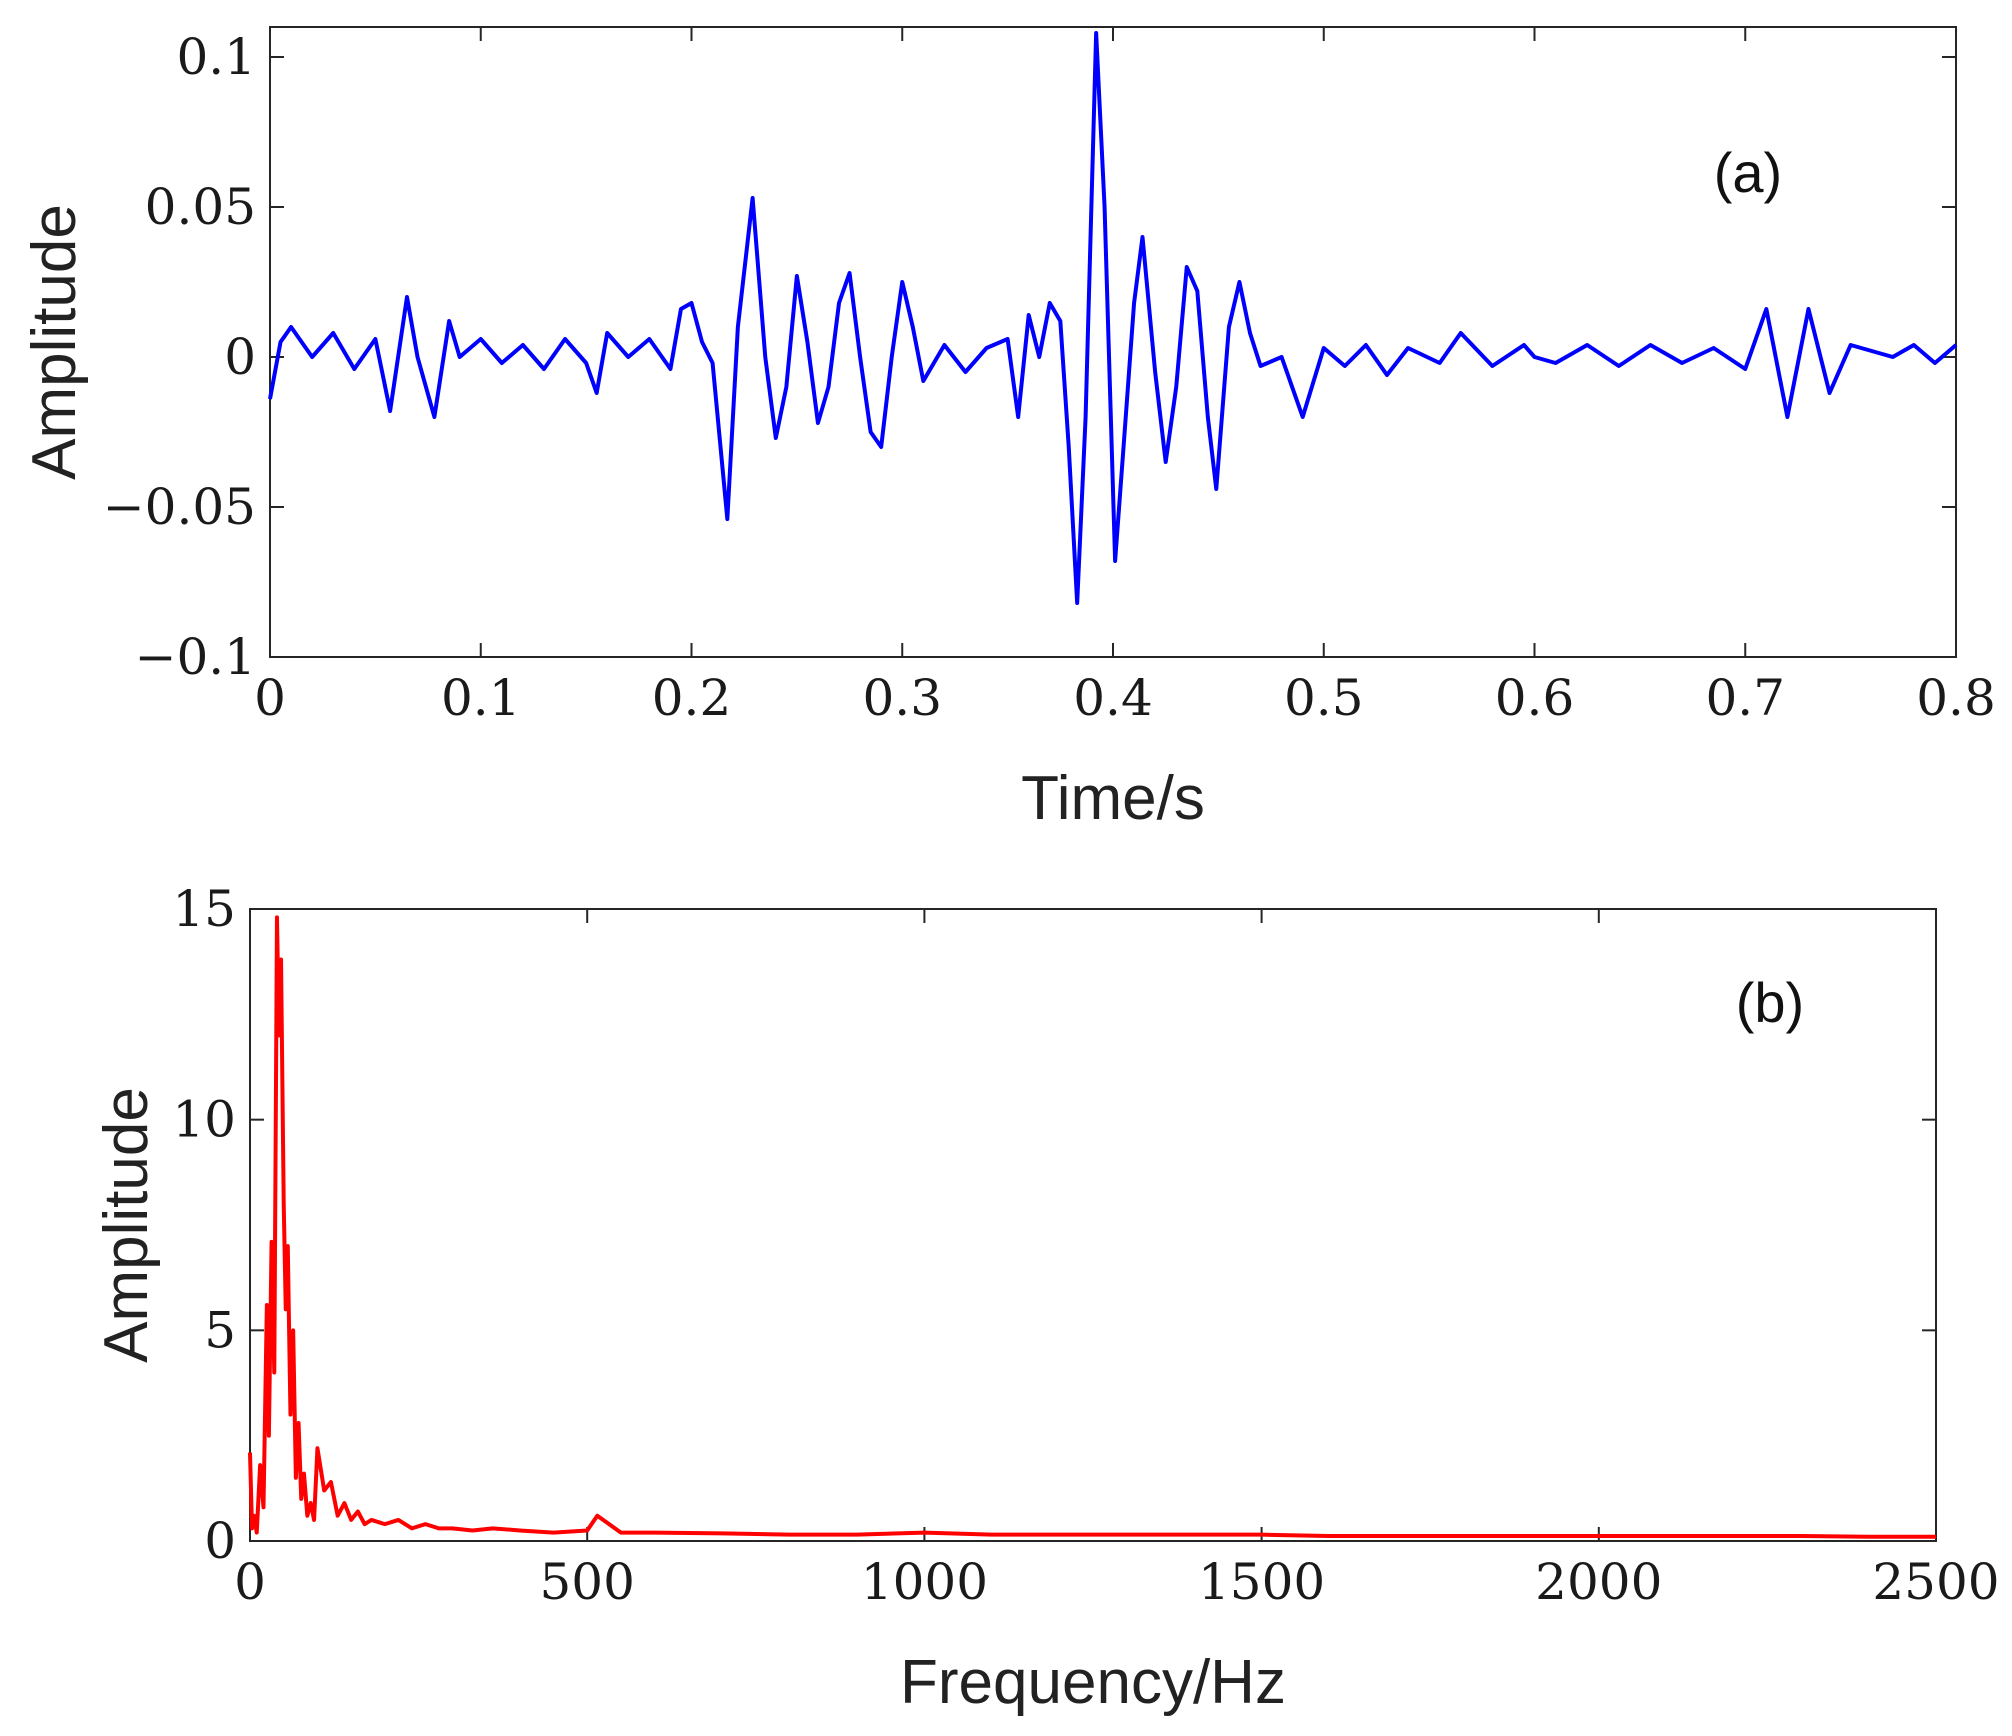 This screenshot has height=1736, width=2012. I want to click on x-tick-label-a: 0.2, so click(692, 698).